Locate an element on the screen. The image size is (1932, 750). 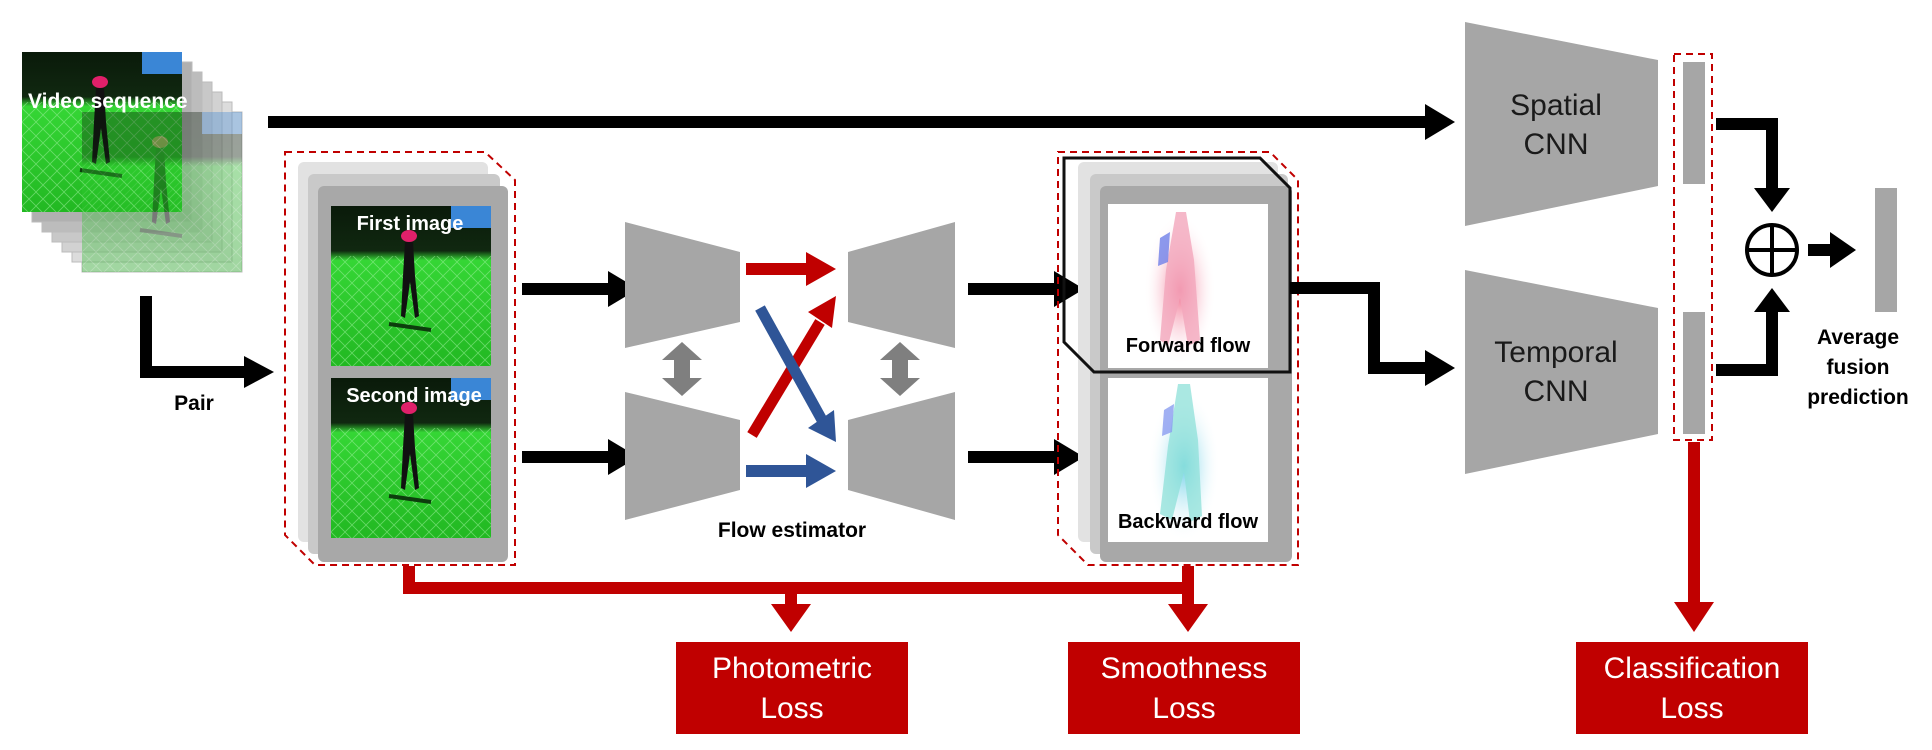
arrow-pair is located at coordinates (207, 342).